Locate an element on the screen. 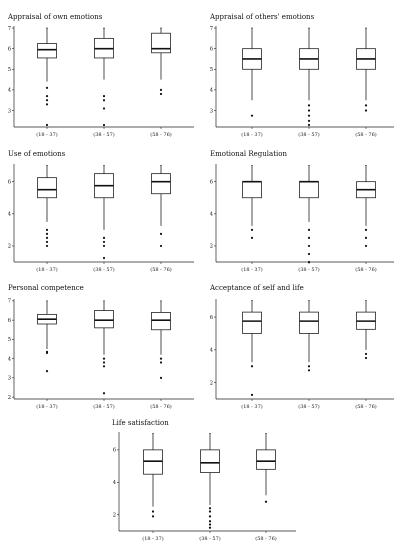  panel-title: Appraisal of own emotions is located at coordinates (55, 17).